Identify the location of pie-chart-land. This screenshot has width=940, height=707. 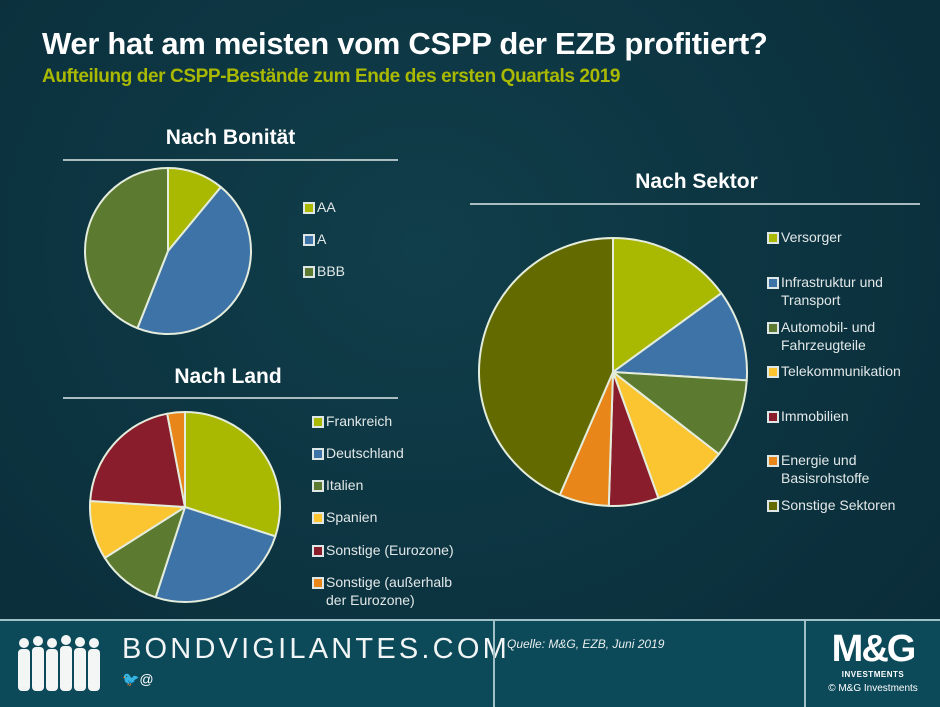
(185, 507).